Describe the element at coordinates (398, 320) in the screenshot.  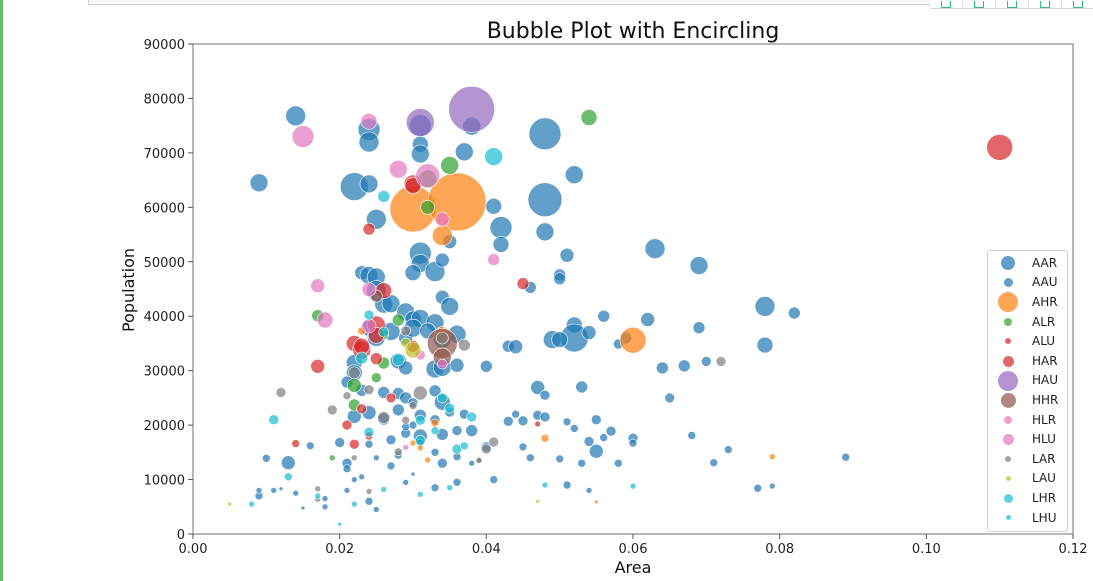
I see `bubble-alr` at that location.